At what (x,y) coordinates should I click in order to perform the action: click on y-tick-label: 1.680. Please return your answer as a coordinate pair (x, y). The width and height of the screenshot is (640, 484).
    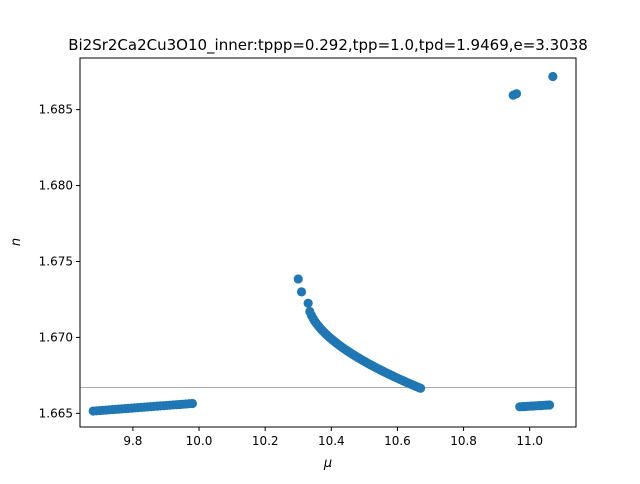
    Looking at the image, I should click on (56, 186).